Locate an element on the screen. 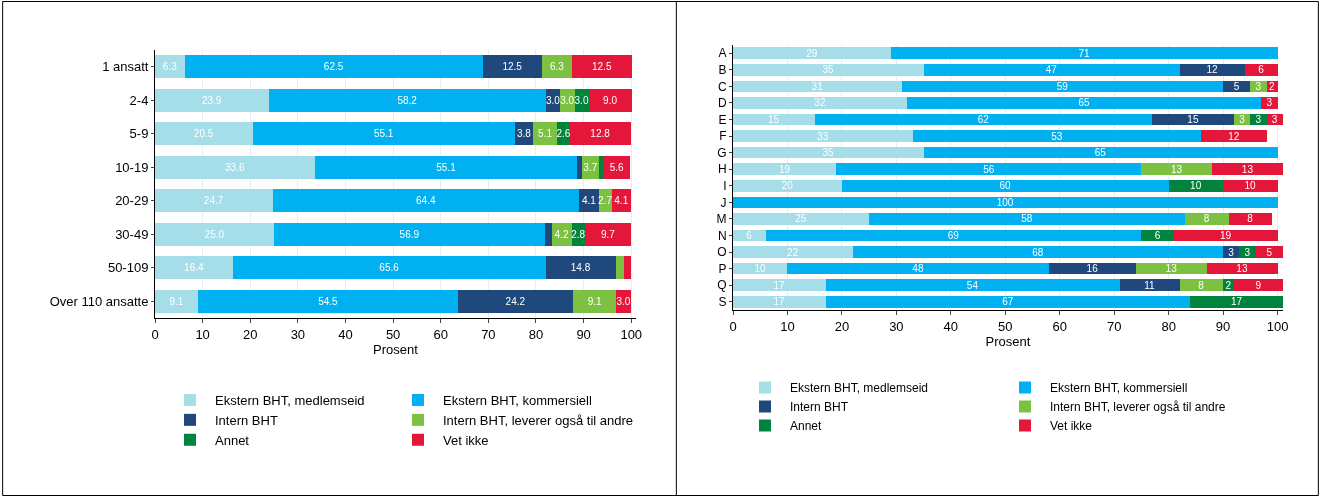  data-label: 4.2 is located at coordinates (561, 234).